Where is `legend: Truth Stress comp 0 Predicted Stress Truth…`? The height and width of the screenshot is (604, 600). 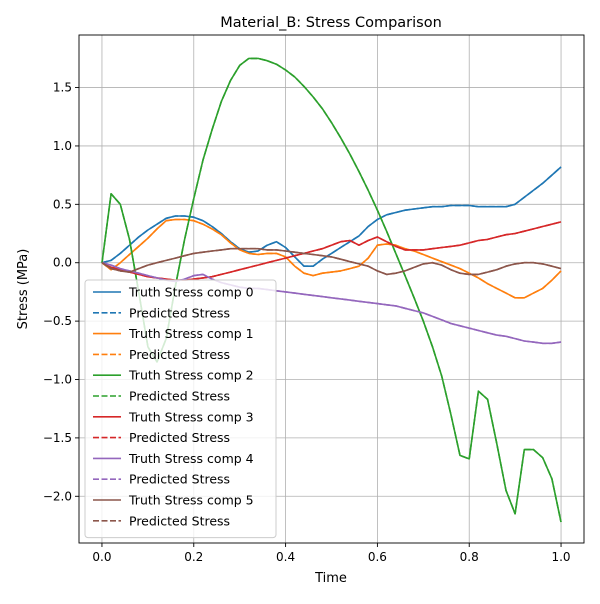 legend: Truth Stress comp 0 Predicted Stress Truth… is located at coordinates (180, 409).